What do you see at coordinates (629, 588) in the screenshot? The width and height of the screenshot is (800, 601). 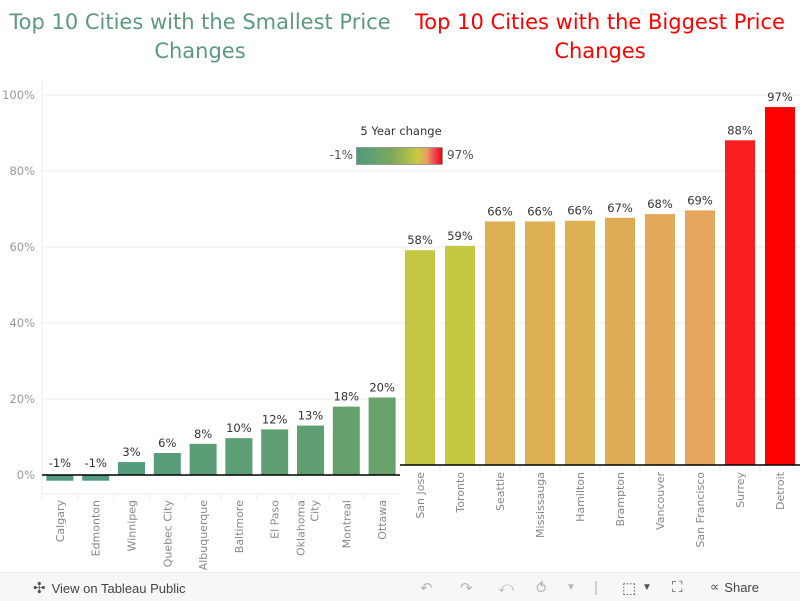 I see `download-icon: ⬚` at bounding box center [629, 588].